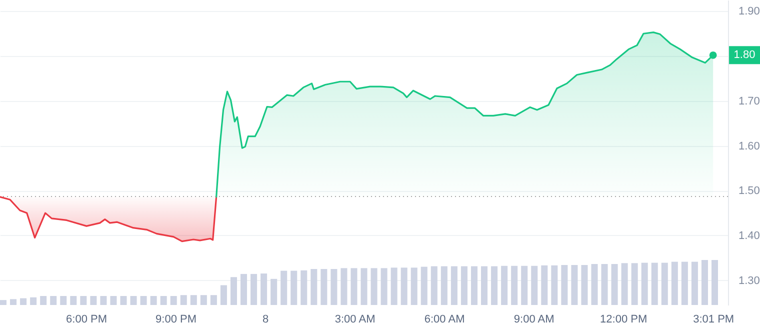 The width and height of the screenshot is (760, 327). What do you see at coordinates (745, 55) in the screenshot?
I see `annotation: 1.80` at bounding box center [745, 55].